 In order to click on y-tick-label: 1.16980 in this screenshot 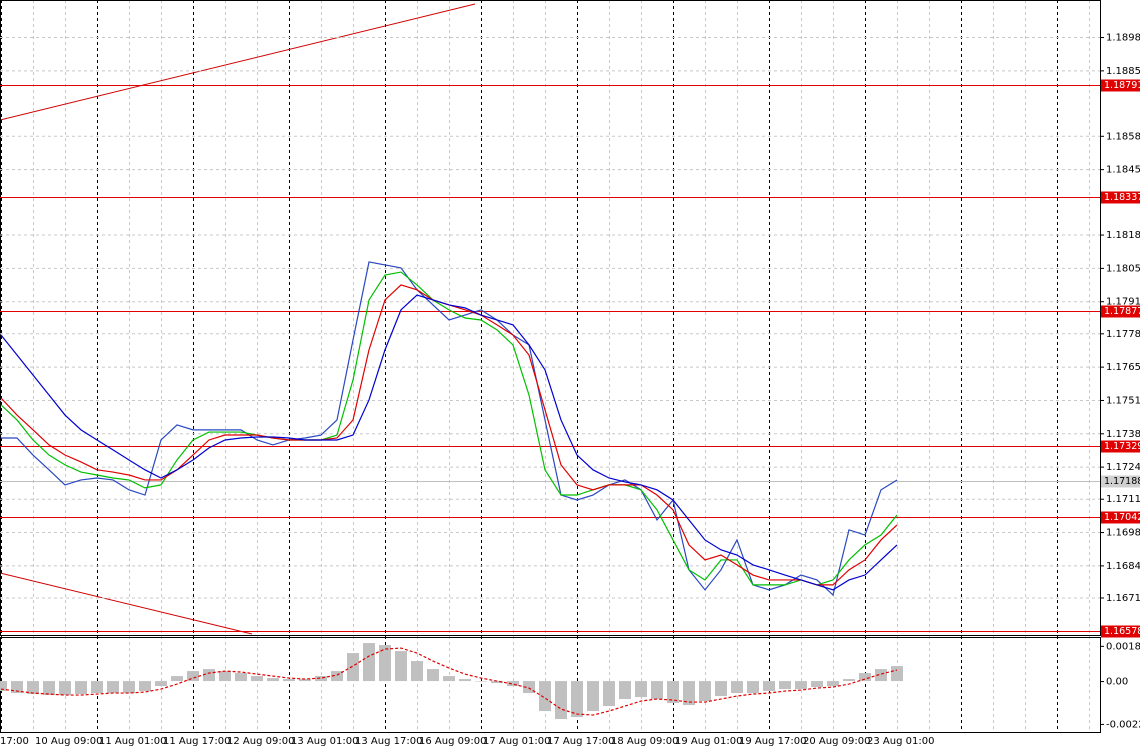, I will do `click(1123, 533)`.